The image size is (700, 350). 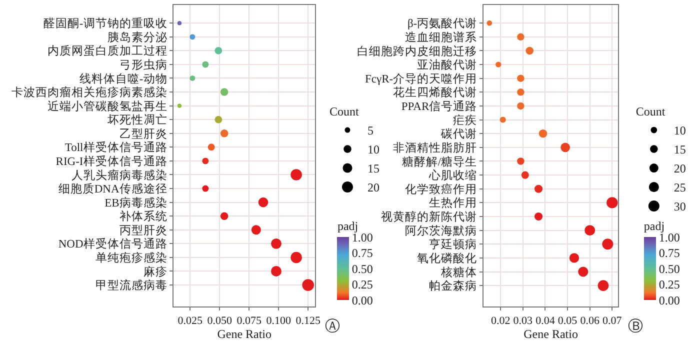 I want to click on y-tick-label: 近端小管碳酸氢盐再生, so click(x=107, y=106).